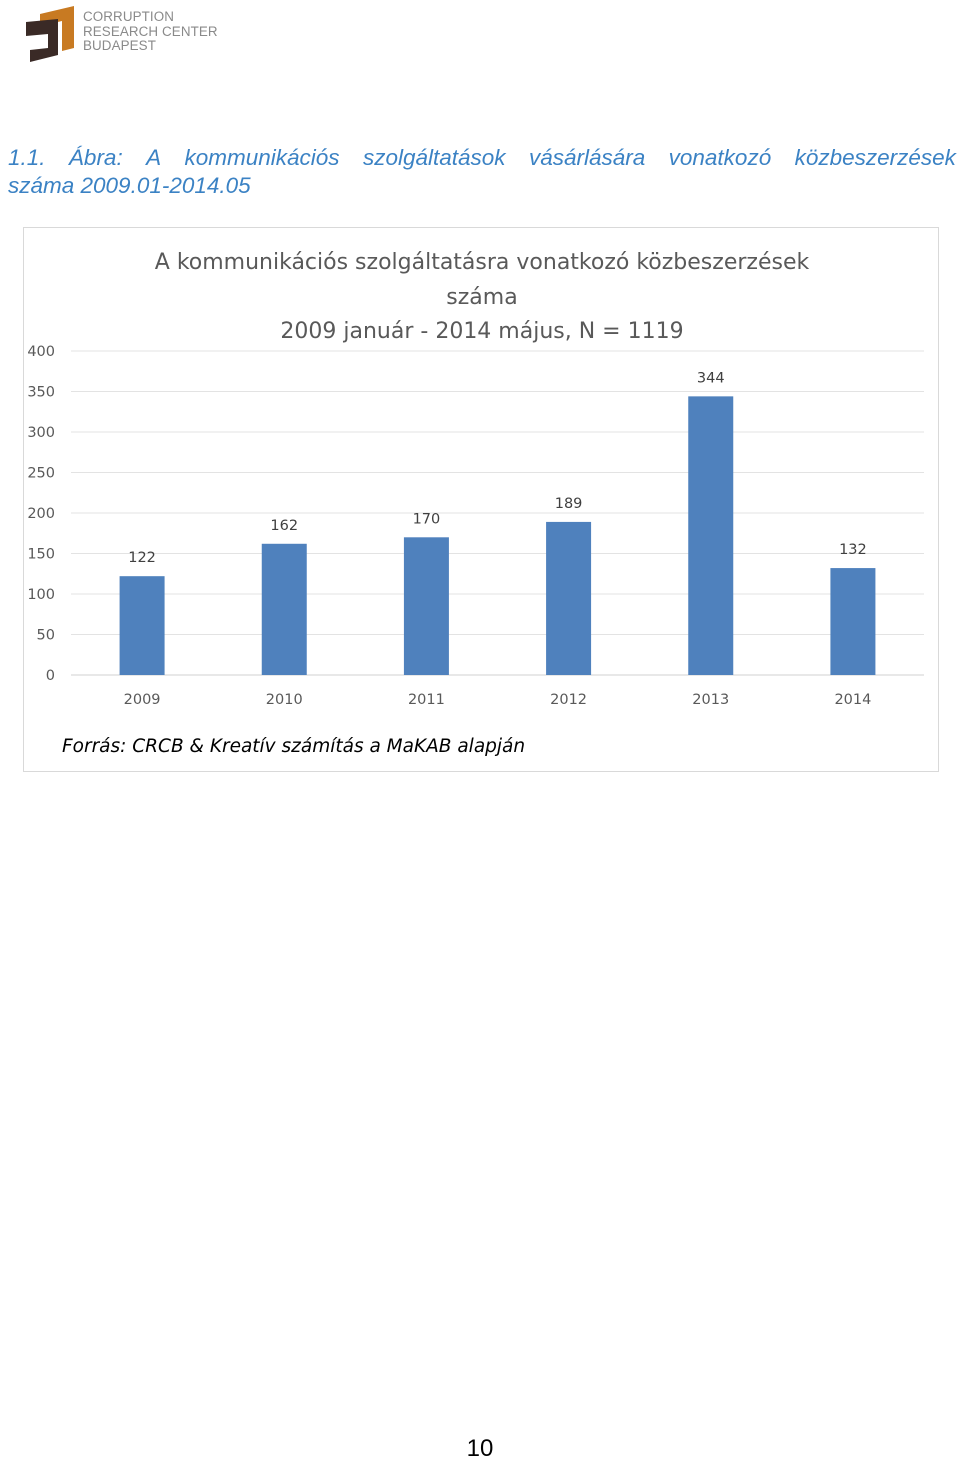 The height and width of the screenshot is (1463, 960). I want to click on logo-text-line2: RESEARCH CENTER, so click(150, 31).